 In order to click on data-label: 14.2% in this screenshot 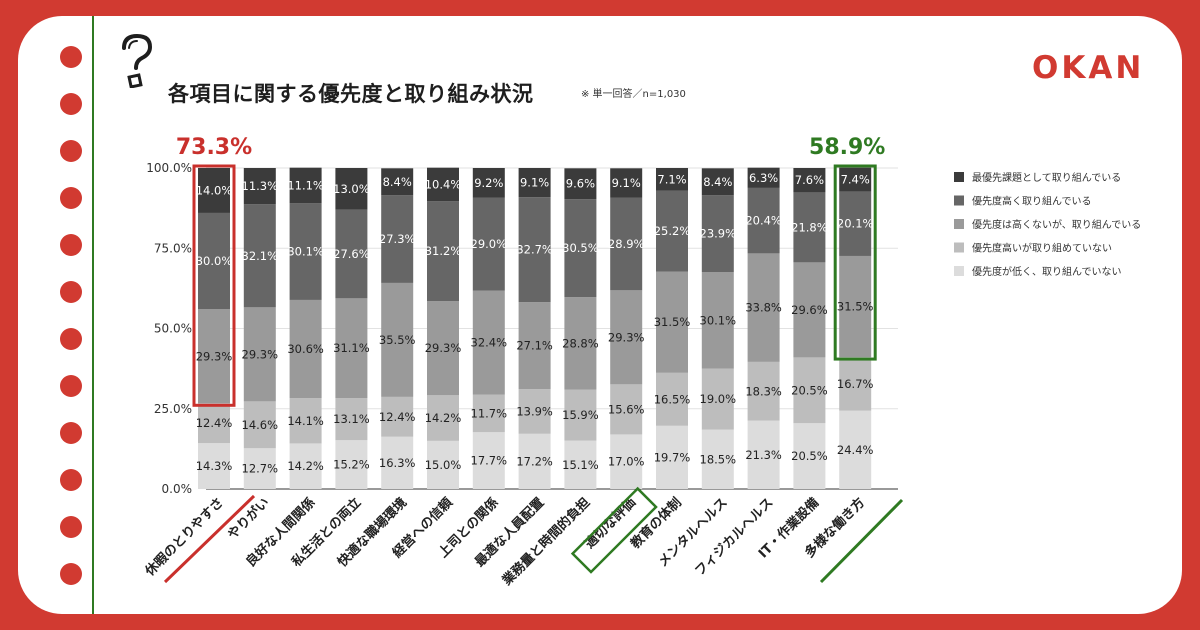, I will do `click(443, 418)`.